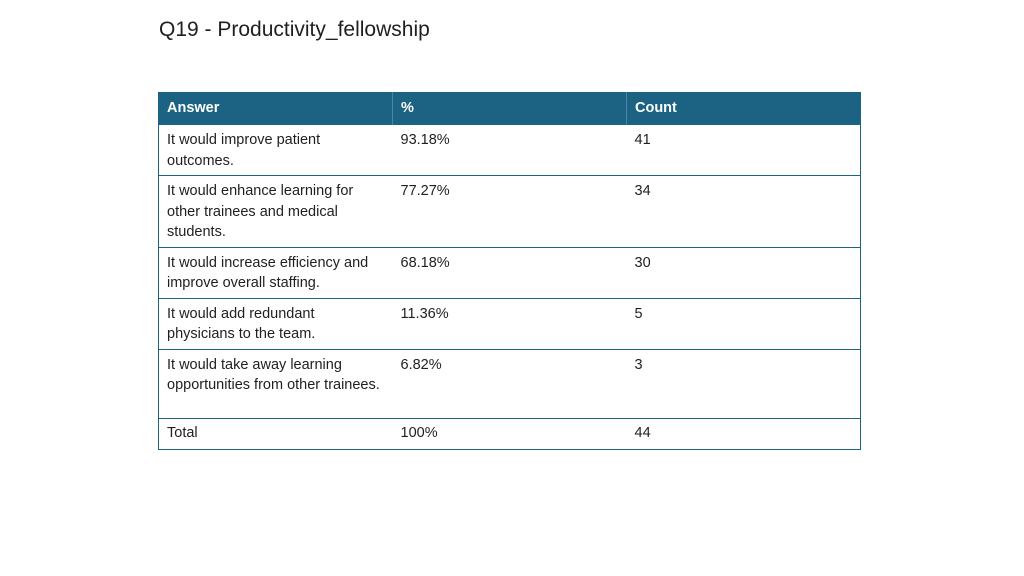  What do you see at coordinates (275, 150) in the screenshot?
I see `answer-cell: It would improve patient outcomes.` at bounding box center [275, 150].